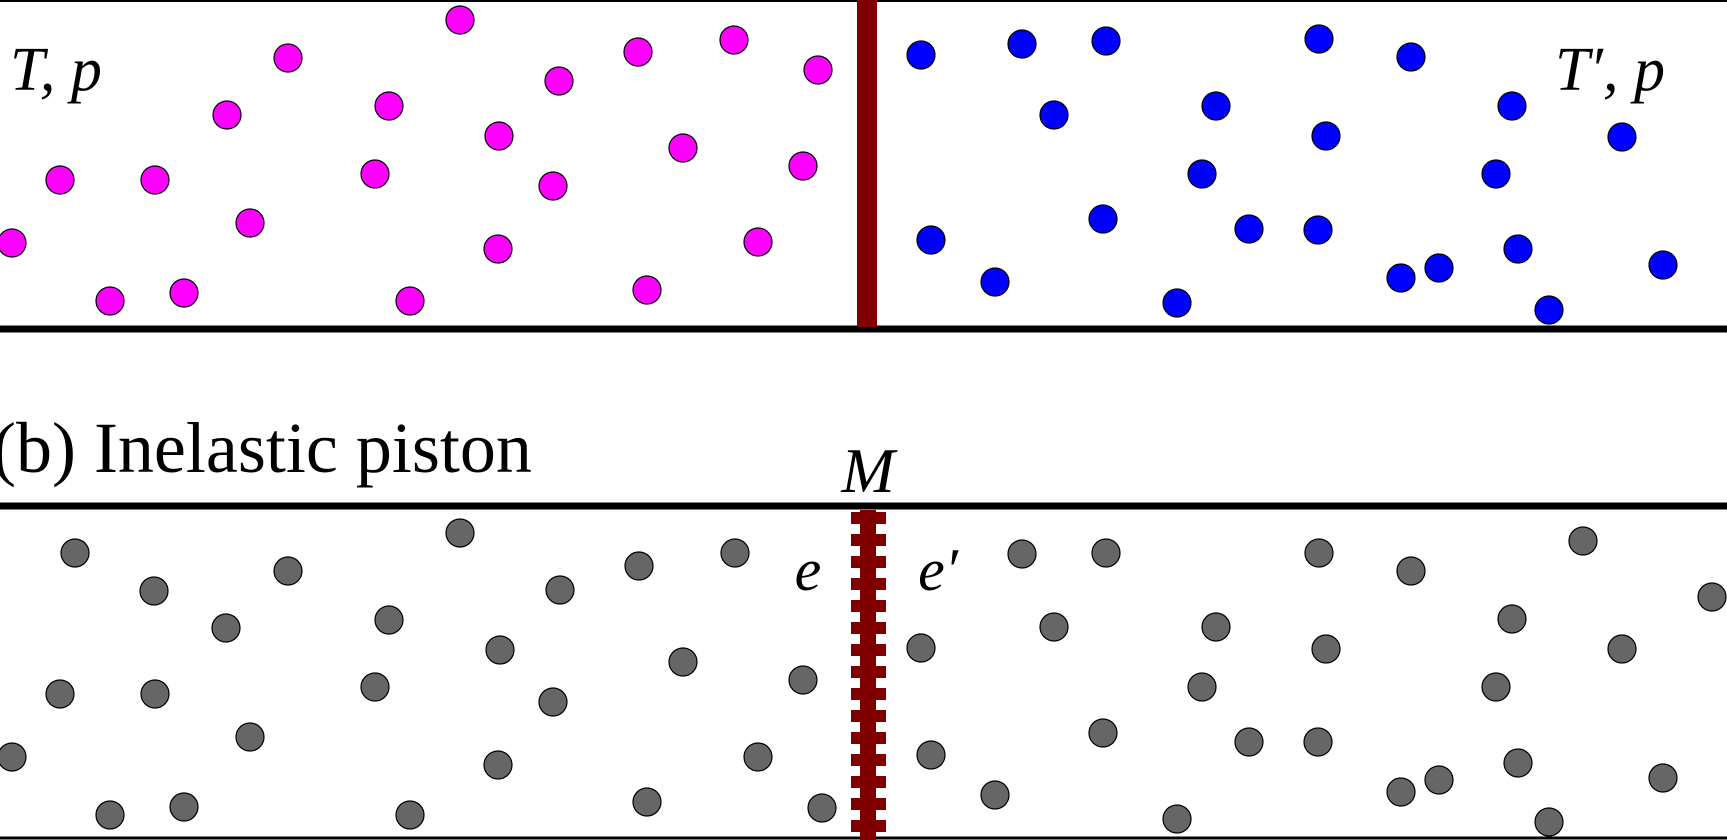 This screenshot has height=840, width=1727. Describe the element at coordinates (867, 163) in the screenshot. I see `piston-a` at that location.